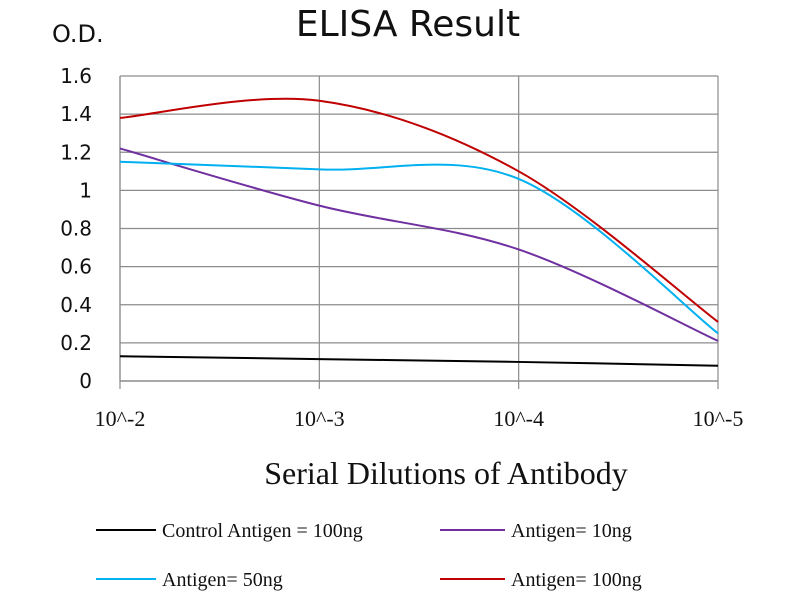  What do you see at coordinates (319, 418) in the screenshot?
I see `x-tick-label: 10^-3` at bounding box center [319, 418].